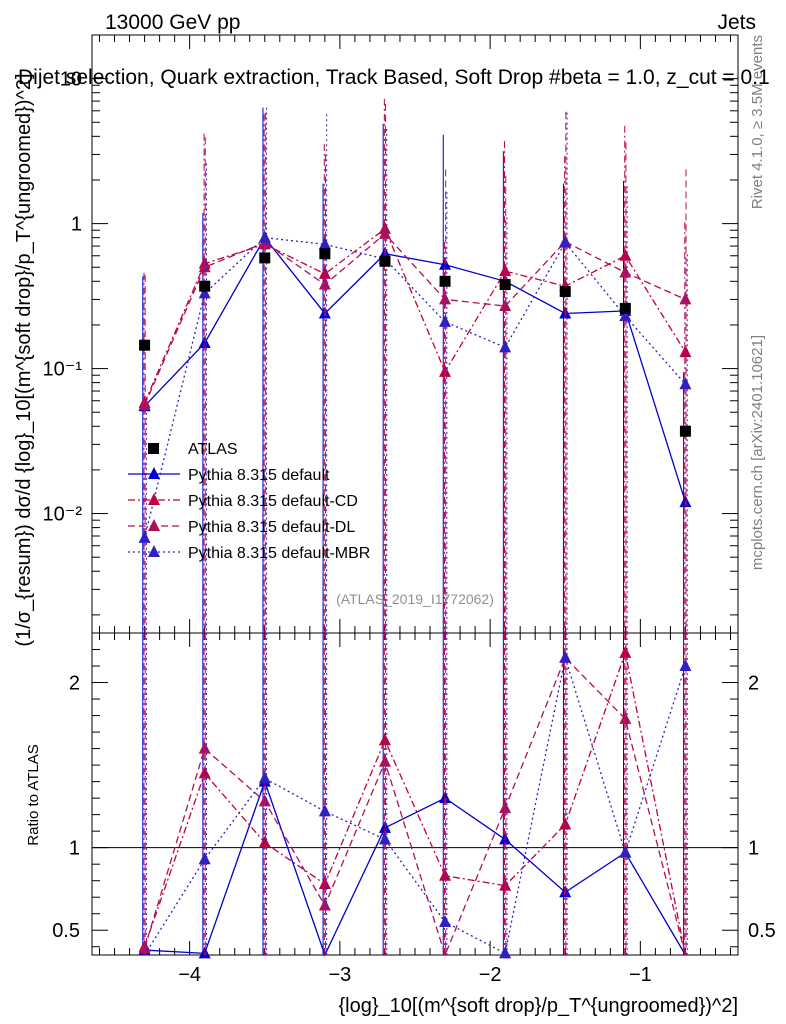 This screenshot has width=786, height=1024. What do you see at coordinates (172, 22) in the screenshot?
I see `energy-label: 13000 GeV pp` at bounding box center [172, 22].